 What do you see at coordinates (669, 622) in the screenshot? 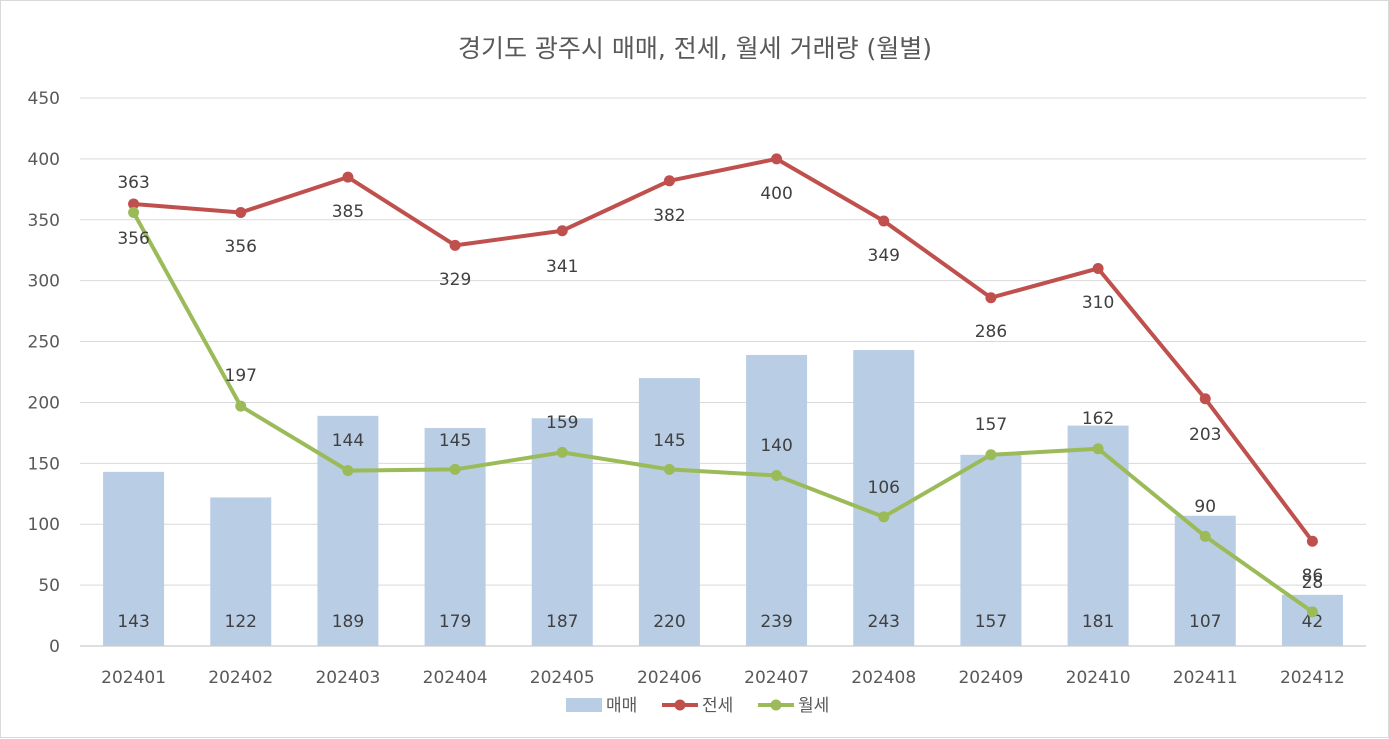
I see `bar-data-label: 220` at bounding box center [669, 622].